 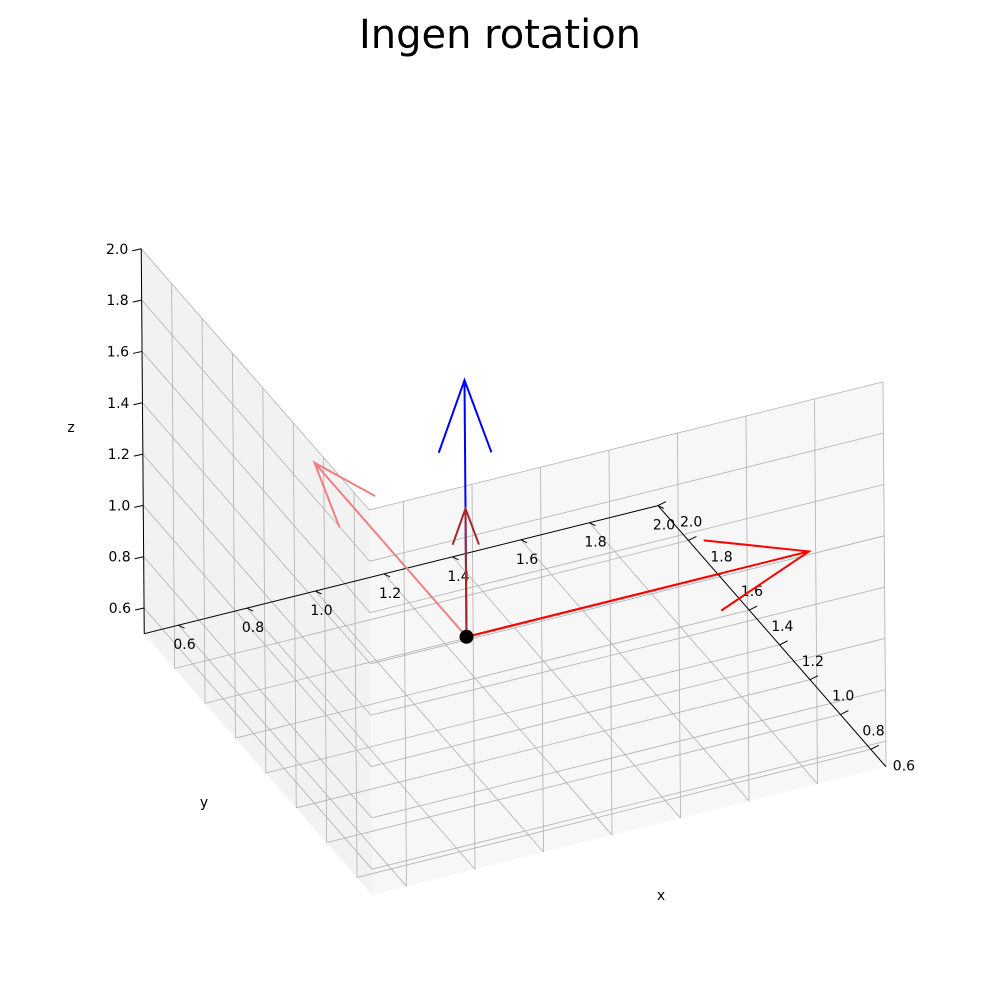 What do you see at coordinates (752, 592) in the screenshot?
I see `y-tick-label: 1.6` at bounding box center [752, 592].